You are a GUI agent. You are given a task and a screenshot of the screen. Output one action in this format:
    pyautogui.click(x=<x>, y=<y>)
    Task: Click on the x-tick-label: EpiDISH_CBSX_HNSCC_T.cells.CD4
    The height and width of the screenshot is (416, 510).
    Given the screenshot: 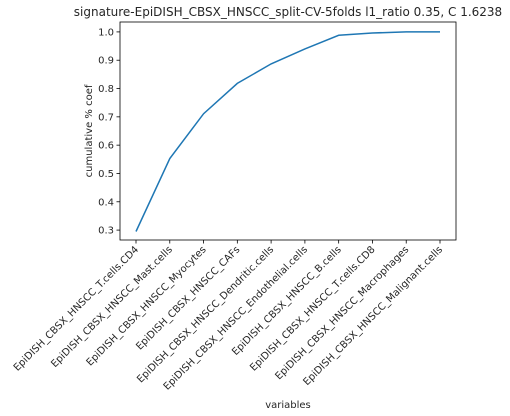 What is the action you would take?
    pyautogui.click(x=76, y=308)
    